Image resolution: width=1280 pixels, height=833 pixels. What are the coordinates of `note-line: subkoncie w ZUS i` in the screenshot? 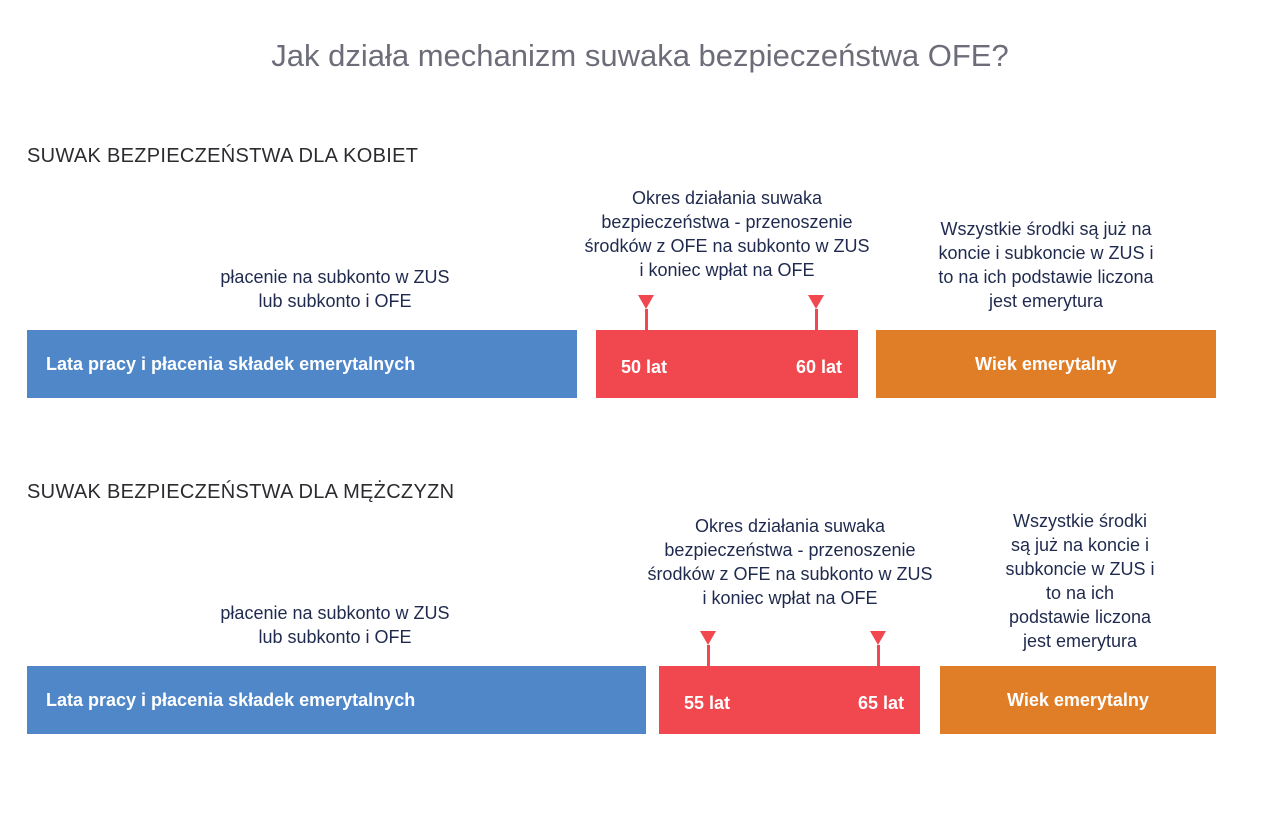 It's located at (1080, 569).